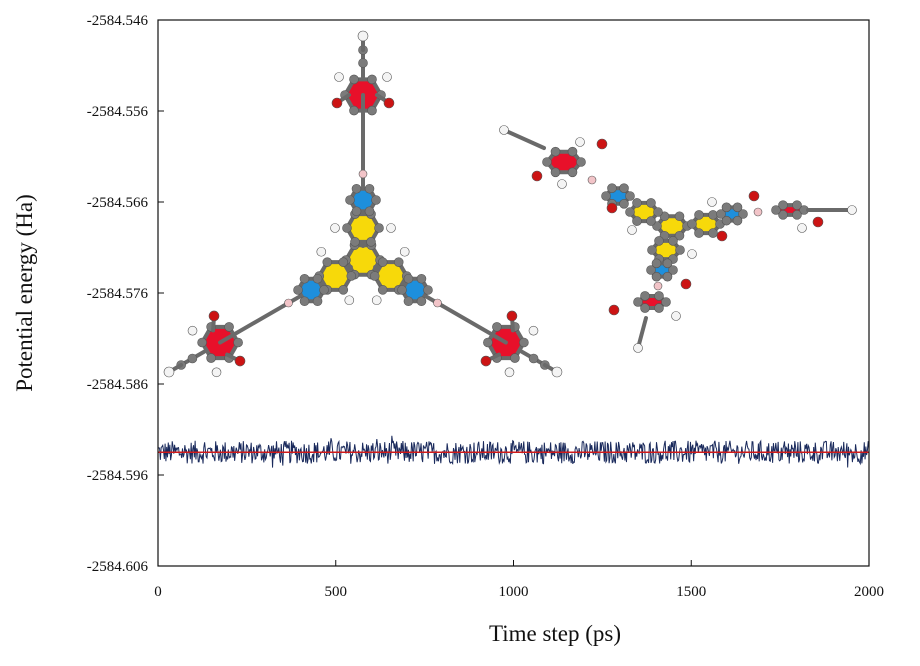  I want to click on y-tick-label: -2584.546, so click(118, 21).